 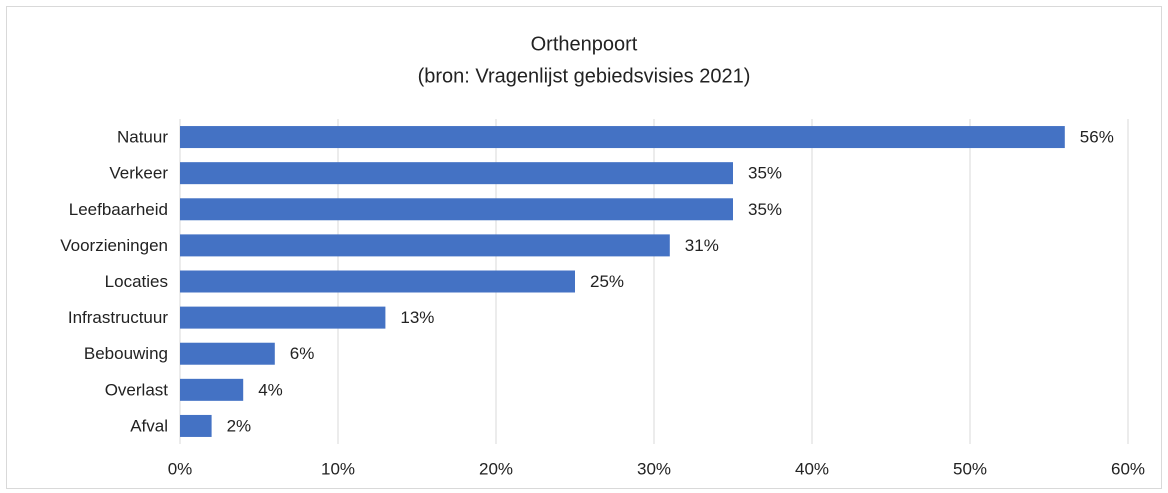 What do you see at coordinates (654, 468) in the screenshot?
I see `x-tick-label: 30%` at bounding box center [654, 468].